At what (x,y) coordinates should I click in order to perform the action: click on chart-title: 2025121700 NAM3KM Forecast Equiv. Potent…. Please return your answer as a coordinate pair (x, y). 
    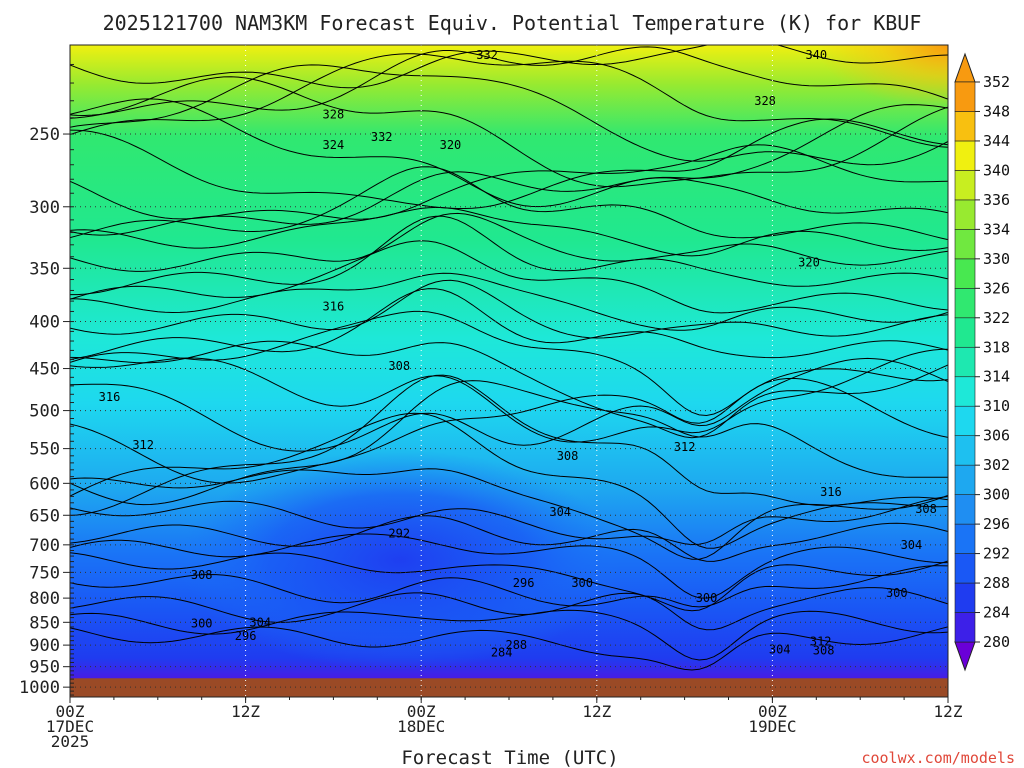
    Looking at the image, I should click on (512, 23).